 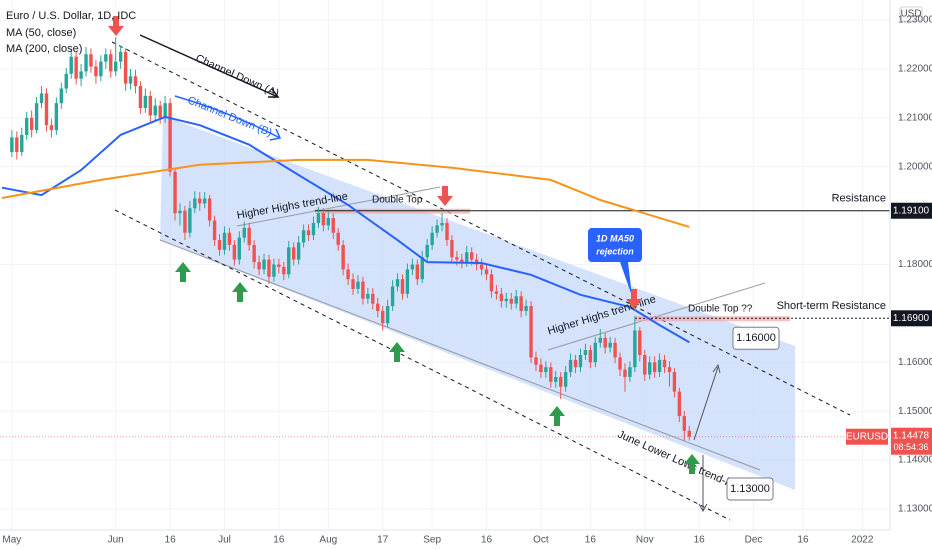 I want to click on y-tick-label: 1.14000, so click(x=915, y=460).